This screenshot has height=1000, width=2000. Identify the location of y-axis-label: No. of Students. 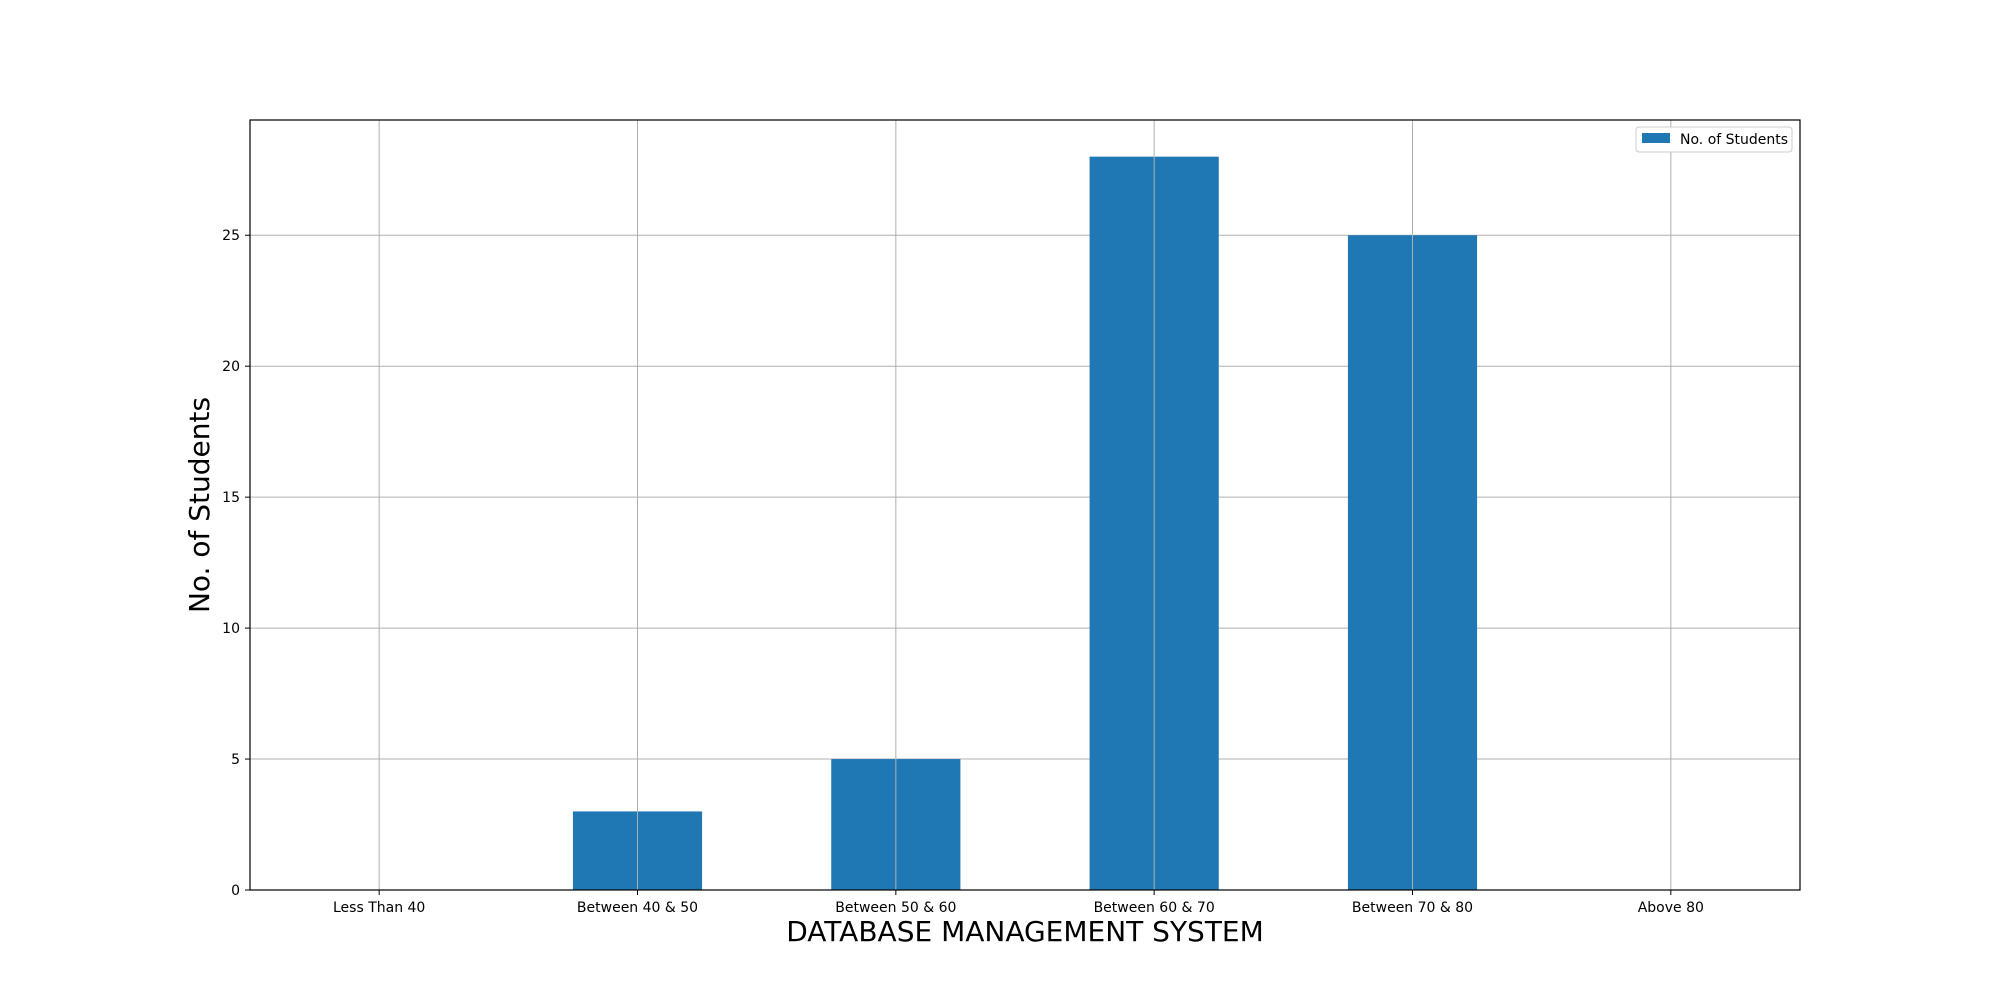
(199, 505).